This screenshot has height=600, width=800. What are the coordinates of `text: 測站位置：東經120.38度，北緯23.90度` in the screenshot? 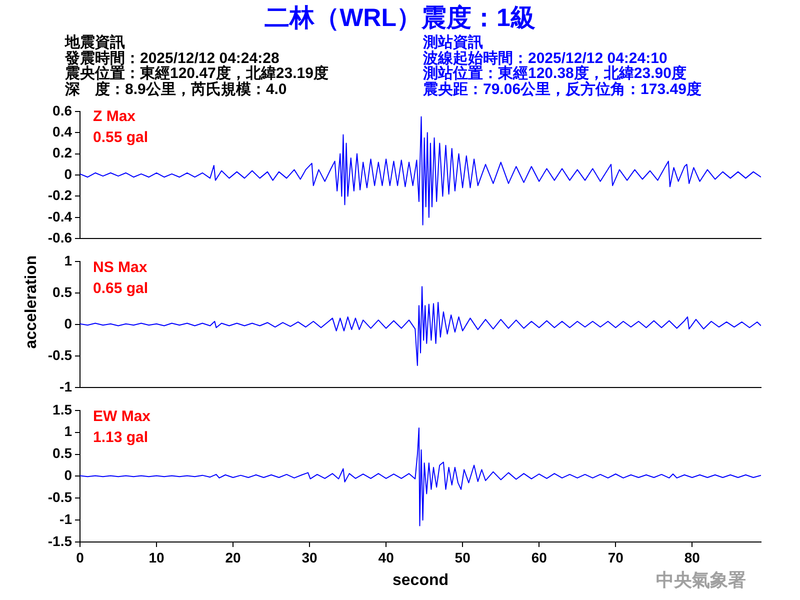 It's located at (554, 73).